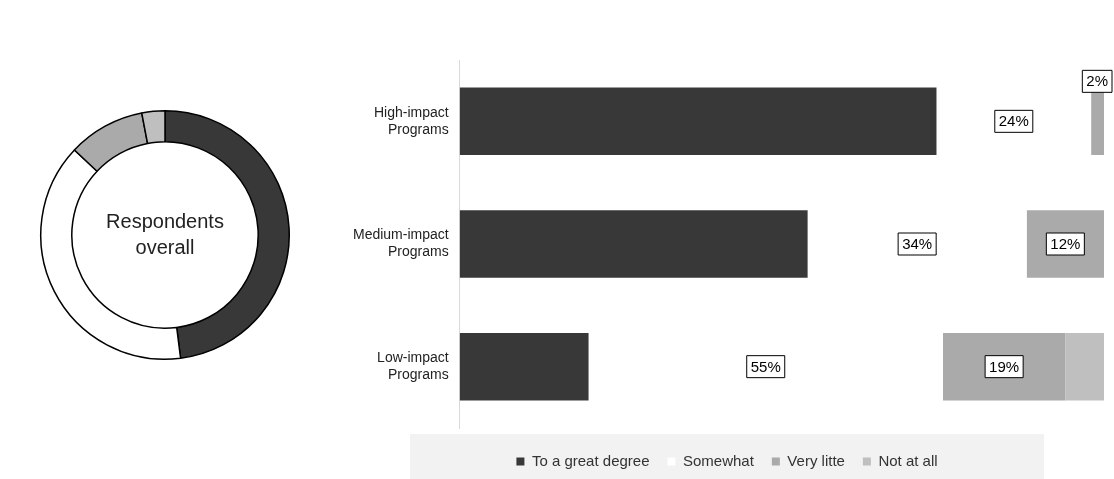  I want to click on legend-label: To a great degree, so click(590, 460).